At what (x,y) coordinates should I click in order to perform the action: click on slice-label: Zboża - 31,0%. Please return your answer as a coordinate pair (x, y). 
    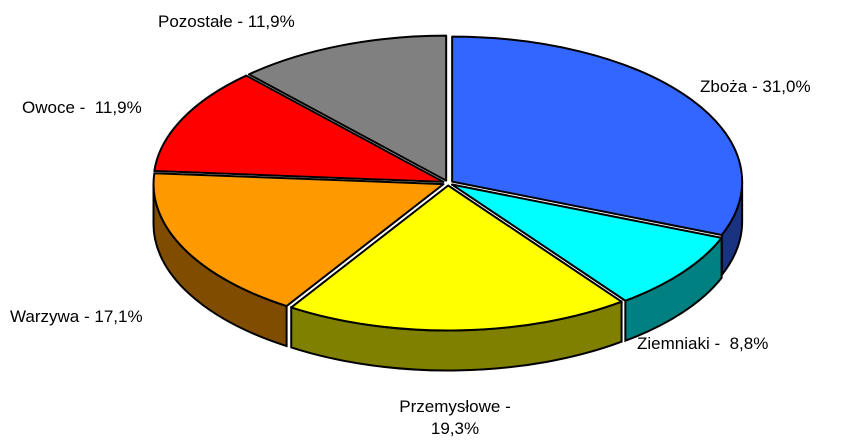
    Looking at the image, I should click on (755, 86).